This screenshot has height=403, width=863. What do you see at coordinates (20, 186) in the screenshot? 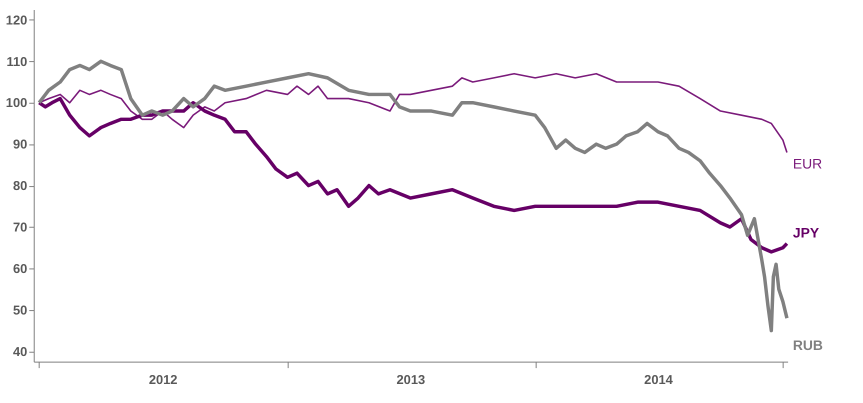
I see `y-tick-label: 80` at bounding box center [20, 186].